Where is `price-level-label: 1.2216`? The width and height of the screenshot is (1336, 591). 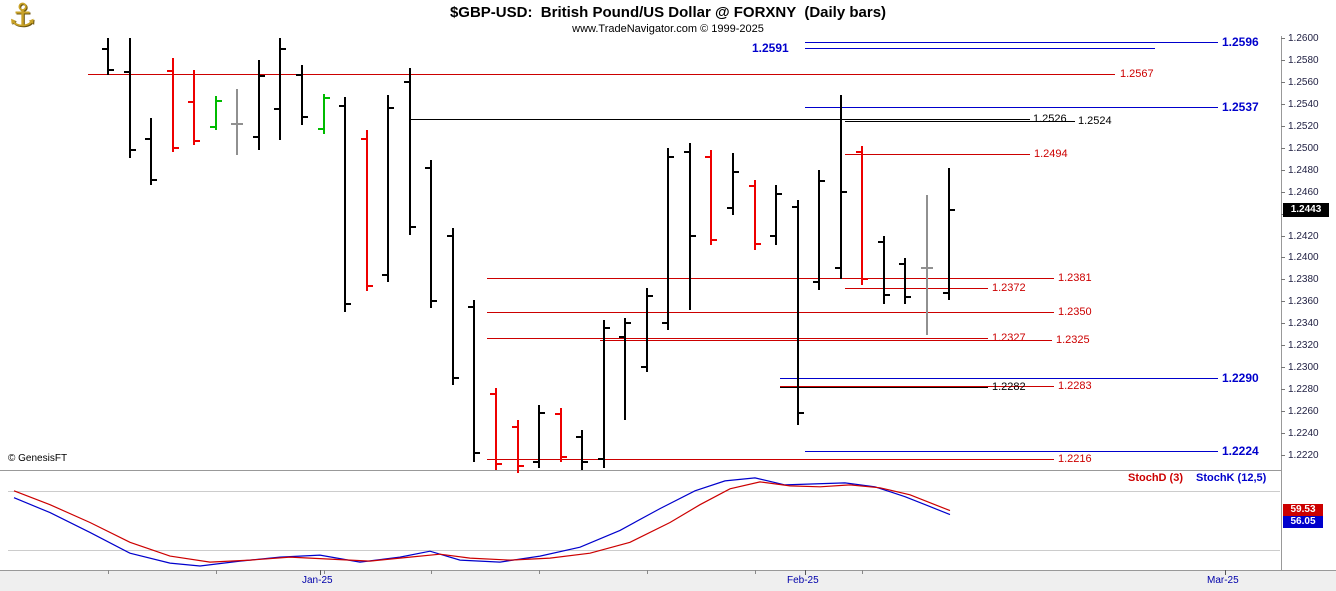
price-level-label: 1.2216 is located at coordinates (1075, 459).